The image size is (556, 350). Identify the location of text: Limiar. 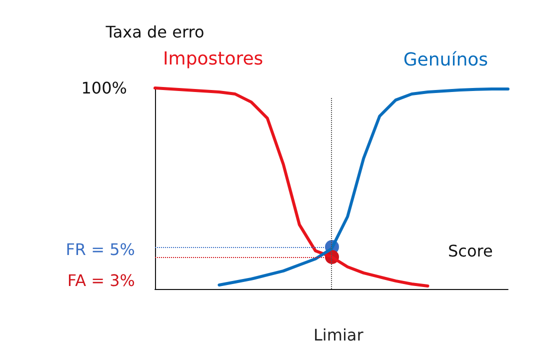
(339, 335).